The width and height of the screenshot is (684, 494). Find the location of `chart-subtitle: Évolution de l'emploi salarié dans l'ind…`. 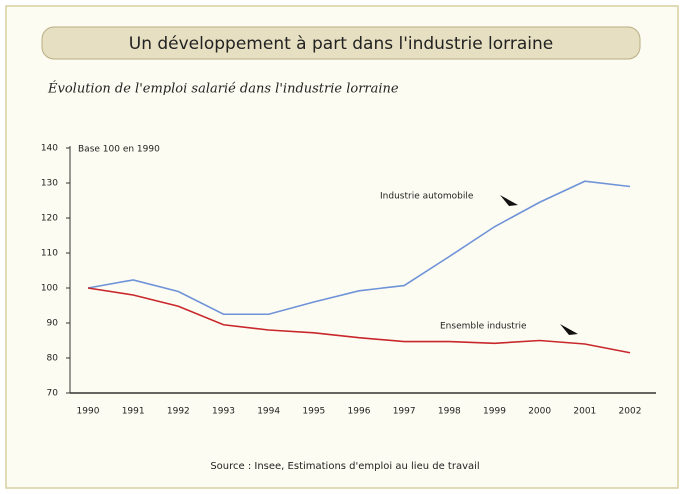

chart-subtitle: Évolution de l'emploi salarié dans l'ind… is located at coordinates (223, 89).